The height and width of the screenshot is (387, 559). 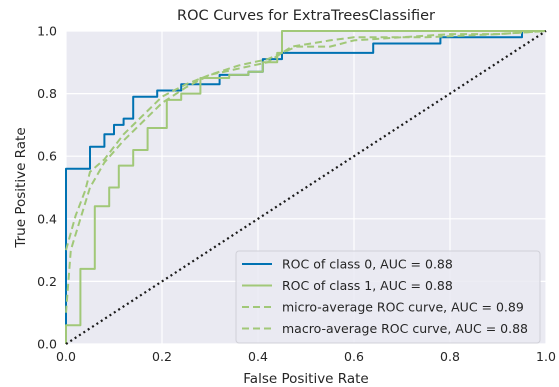 What do you see at coordinates (47, 156) in the screenshot?
I see `y-tick-label-3: 0.6` at bounding box center [47, 156].